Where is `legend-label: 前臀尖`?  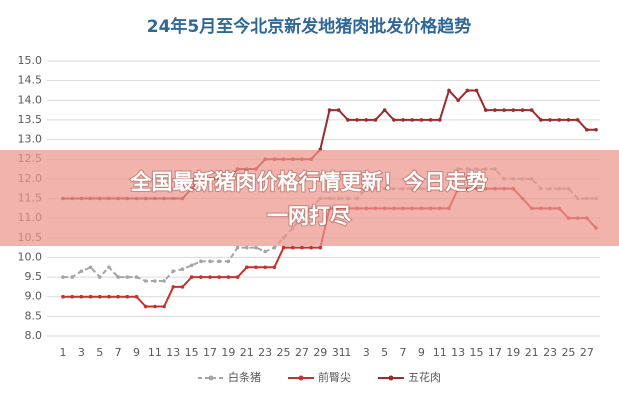 legend-label: 前臀尖 is located at coordinates (334, 377).